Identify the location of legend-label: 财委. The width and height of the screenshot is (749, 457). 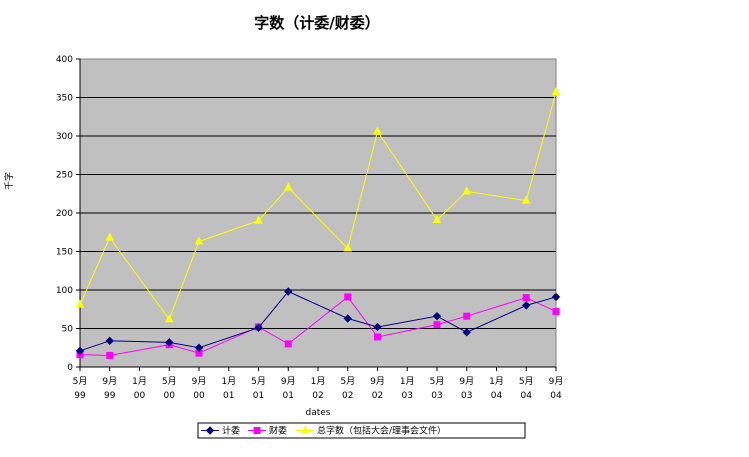
(278, 431).